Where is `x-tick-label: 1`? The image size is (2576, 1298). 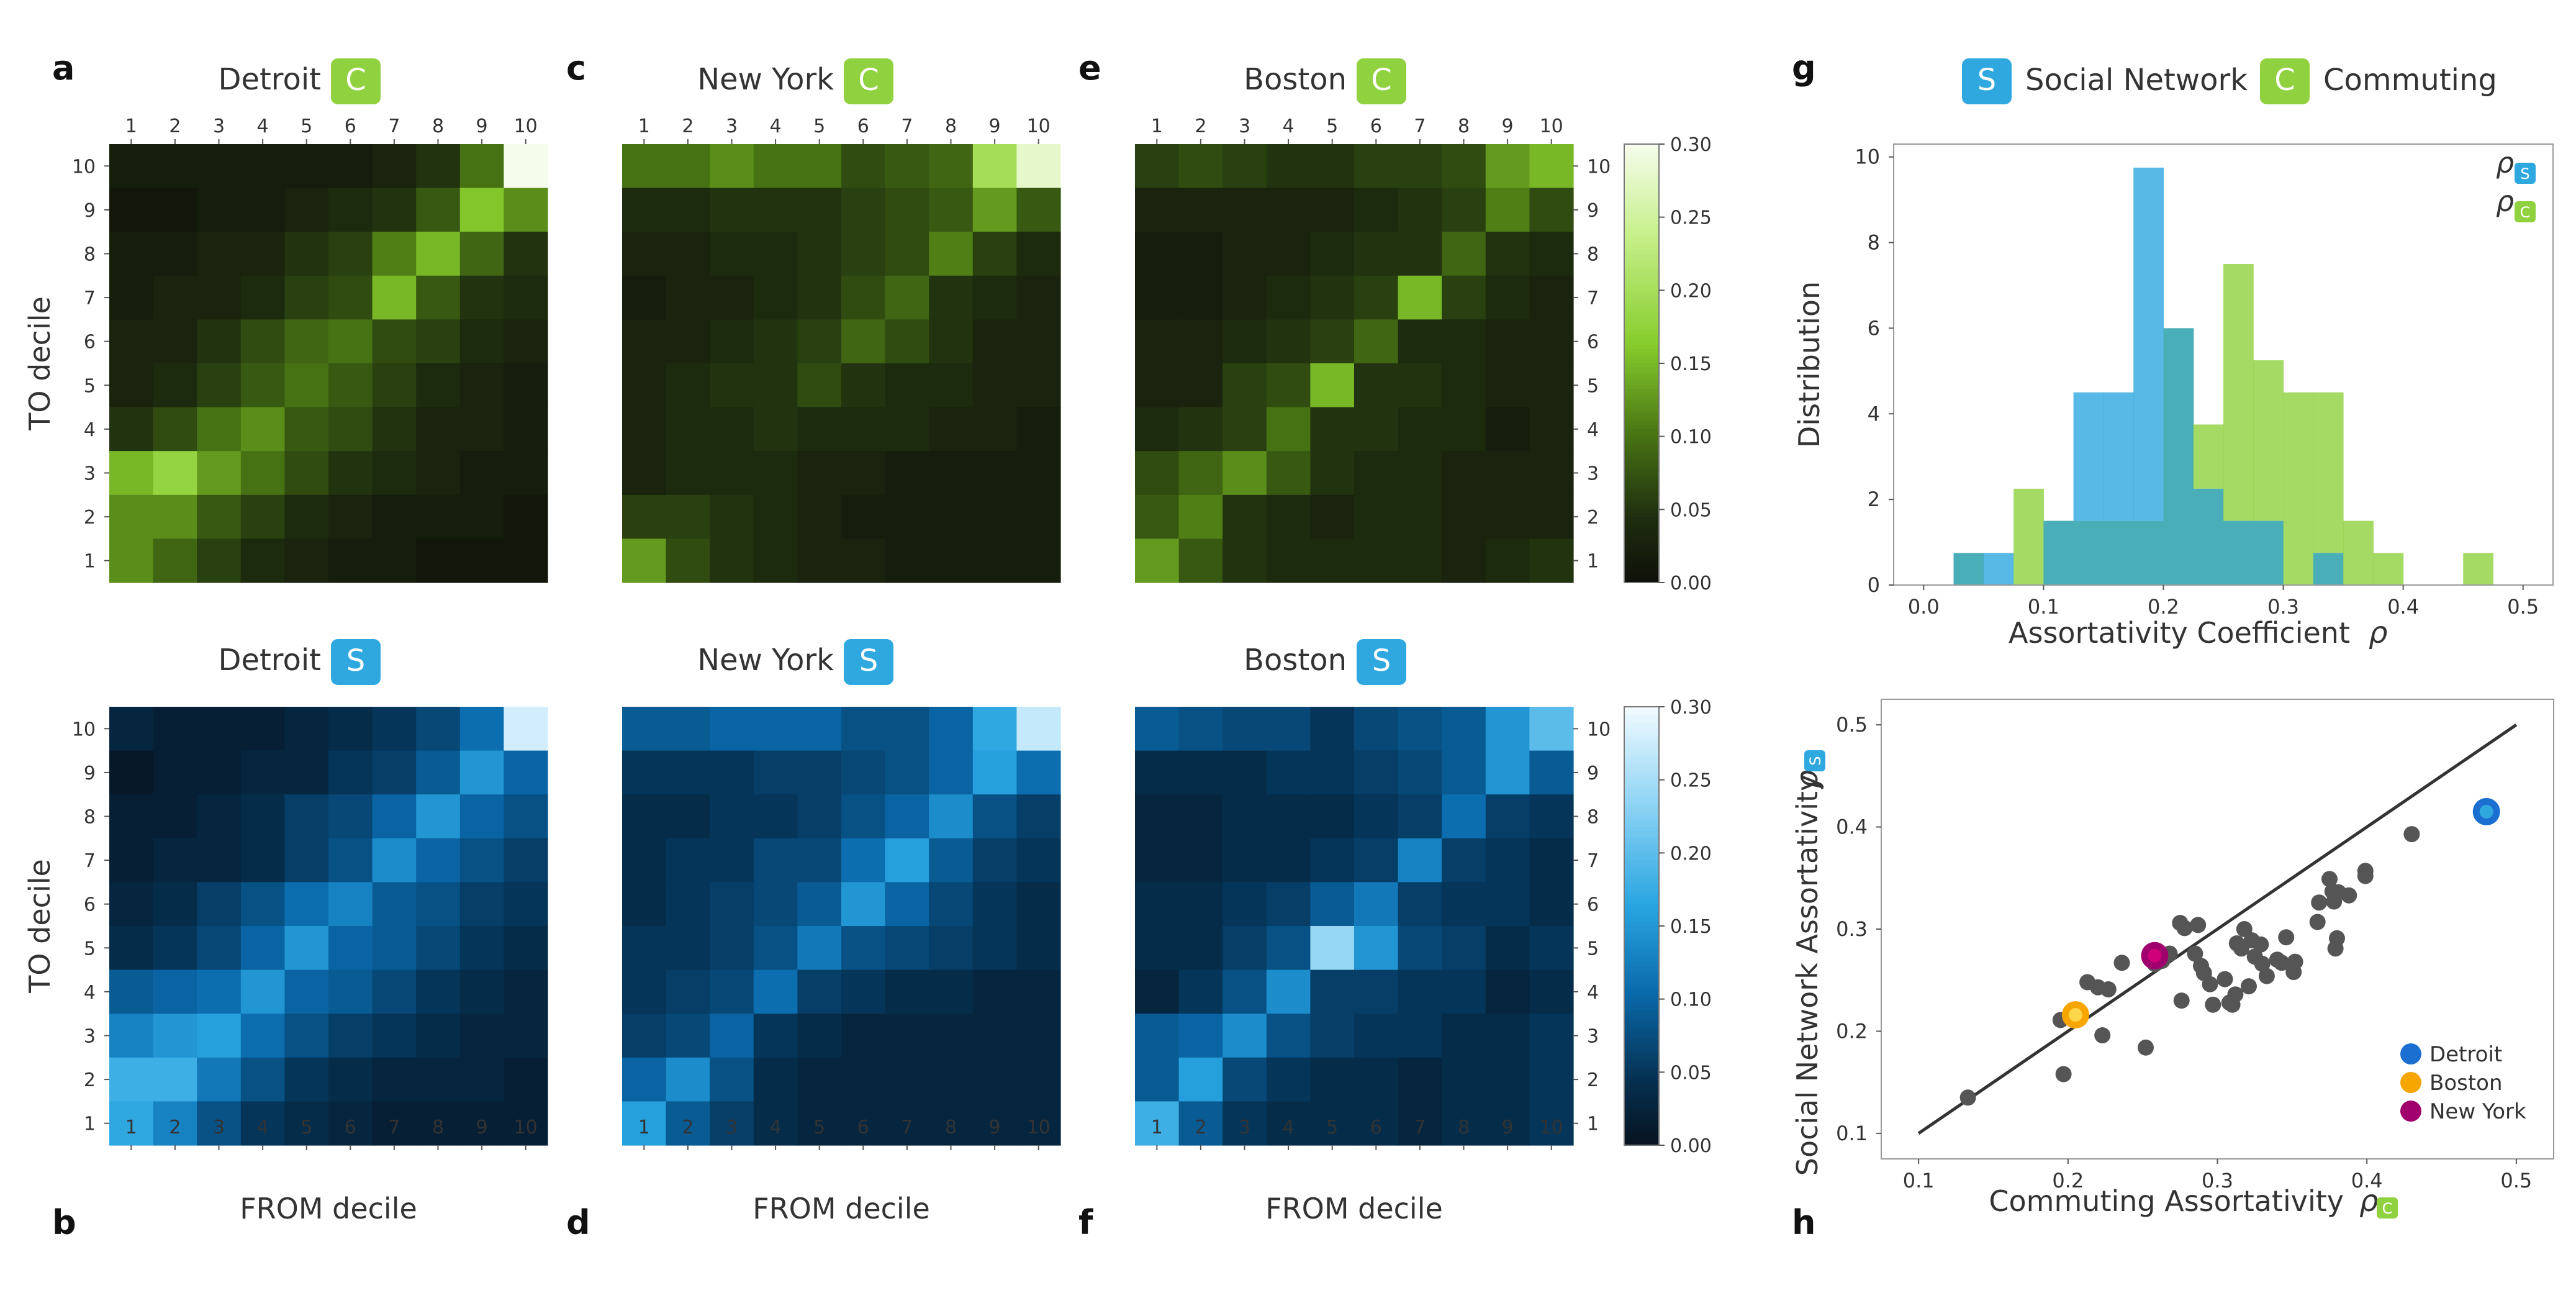 x-tick-label: 1 is located at coordinates (644, 1127).